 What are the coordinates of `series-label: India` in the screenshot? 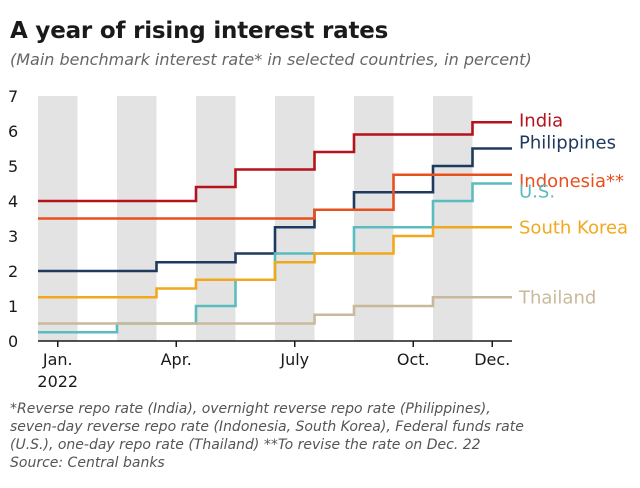 It's located at (541, 120).